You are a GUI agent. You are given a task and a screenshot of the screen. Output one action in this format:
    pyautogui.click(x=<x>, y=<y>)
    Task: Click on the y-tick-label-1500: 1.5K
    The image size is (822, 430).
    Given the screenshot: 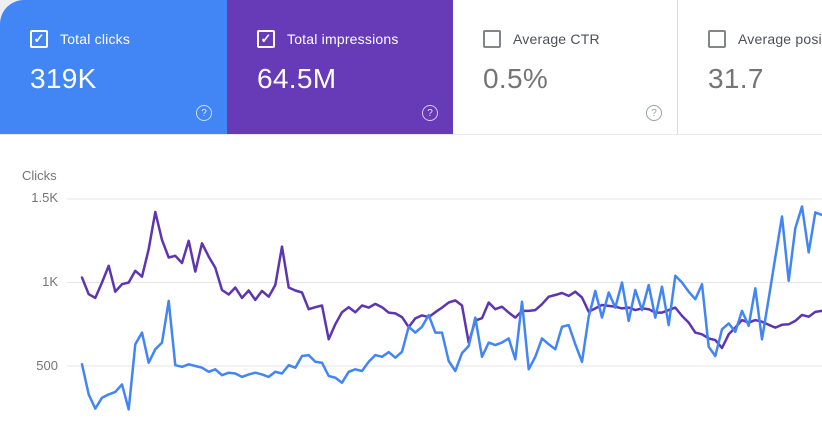 What is the action you would take?
    pyautogui.click(x=44, y=197)
    